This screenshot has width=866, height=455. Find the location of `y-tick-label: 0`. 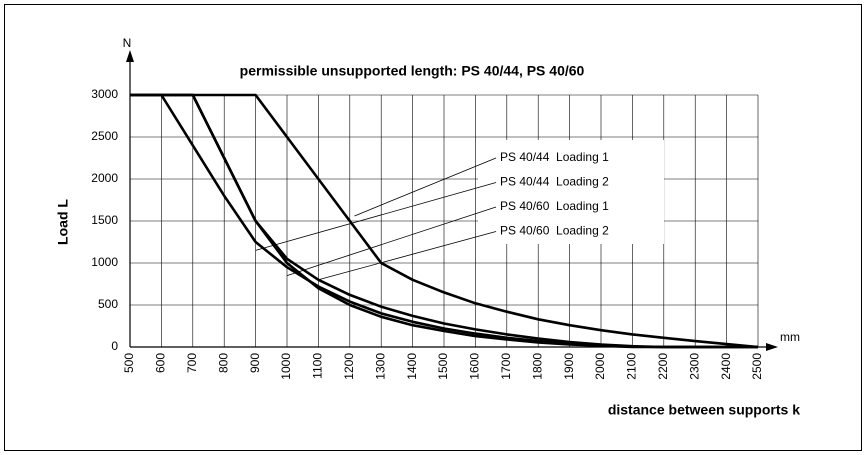

y-tick-label: 0 is located at coordinates (114, 346).